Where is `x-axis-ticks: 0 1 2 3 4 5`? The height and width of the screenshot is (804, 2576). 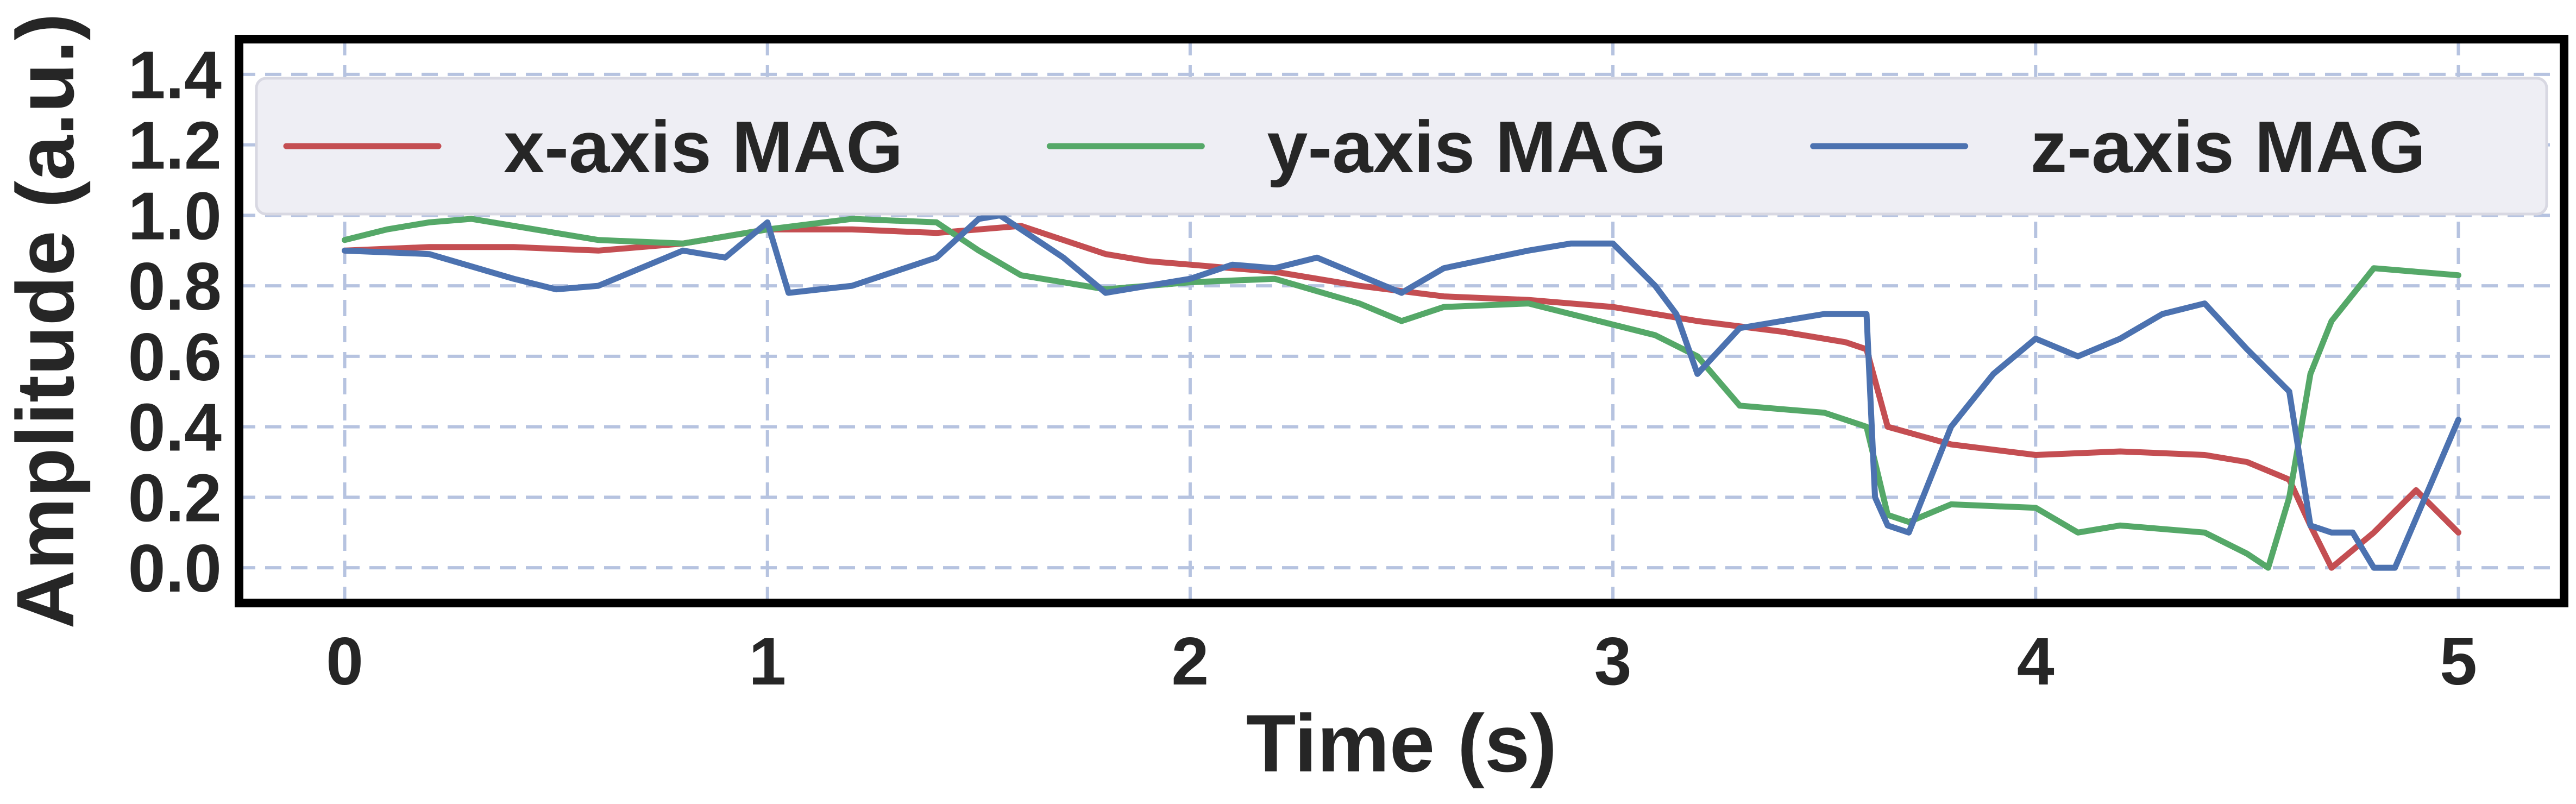
x-axis-ticks: 0 1 2 3 4 5 is located at coordinates (1401, 662).